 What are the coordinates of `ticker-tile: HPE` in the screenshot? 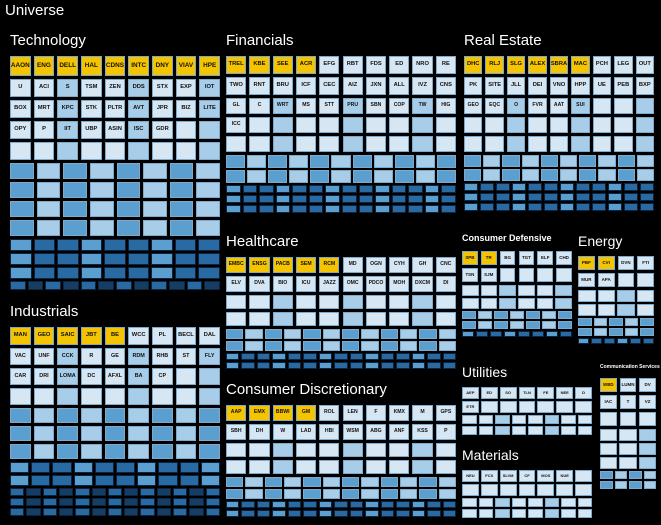 It's located at (209, 66).